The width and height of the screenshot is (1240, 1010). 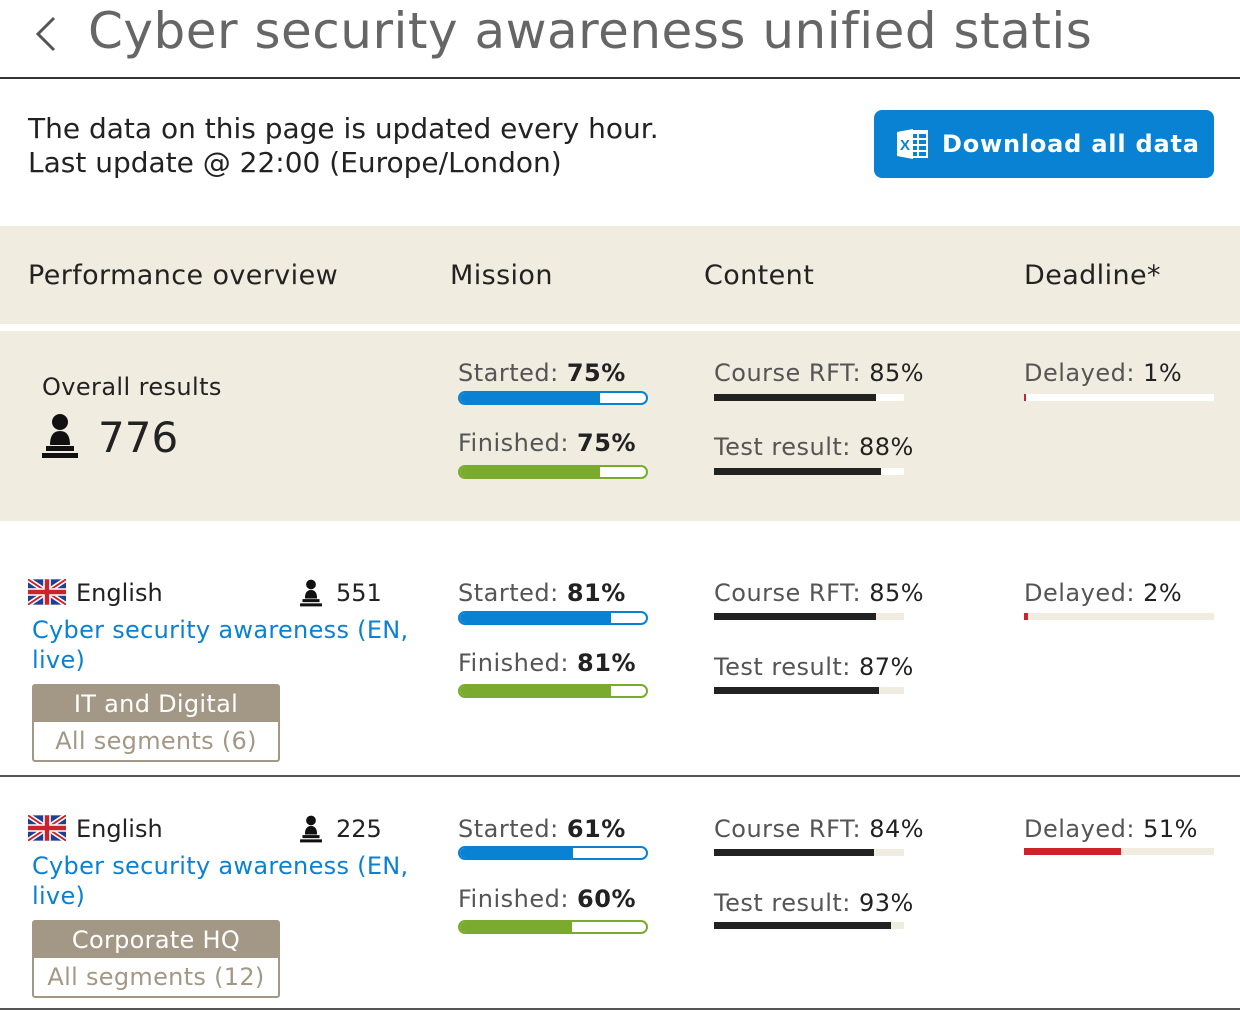 What do you see at coordinates (814, 903) in the screenshot?
I see `test-result-metric: Test result: 93%` at bounding box center [814, 903].